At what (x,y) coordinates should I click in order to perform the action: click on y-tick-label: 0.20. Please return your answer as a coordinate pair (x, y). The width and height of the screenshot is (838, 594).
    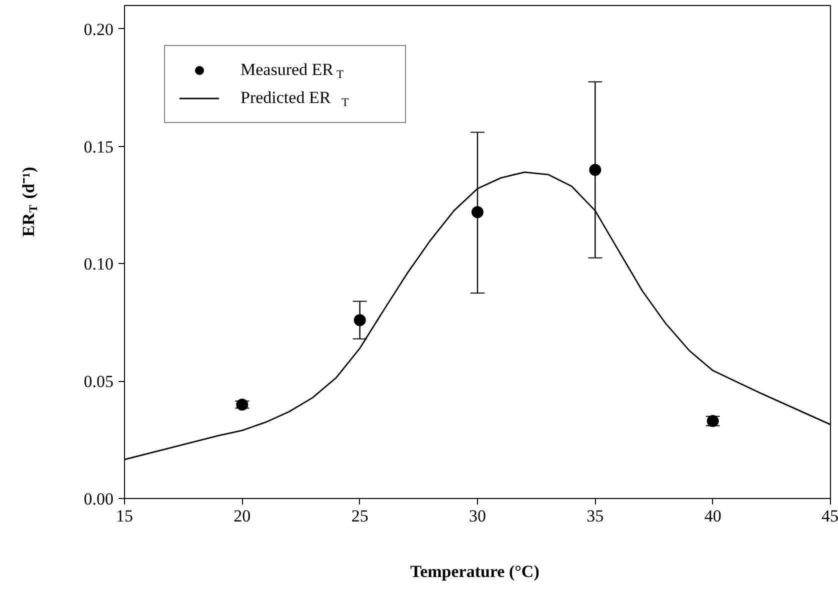
    Looking at the image, I should click on (99, 29).